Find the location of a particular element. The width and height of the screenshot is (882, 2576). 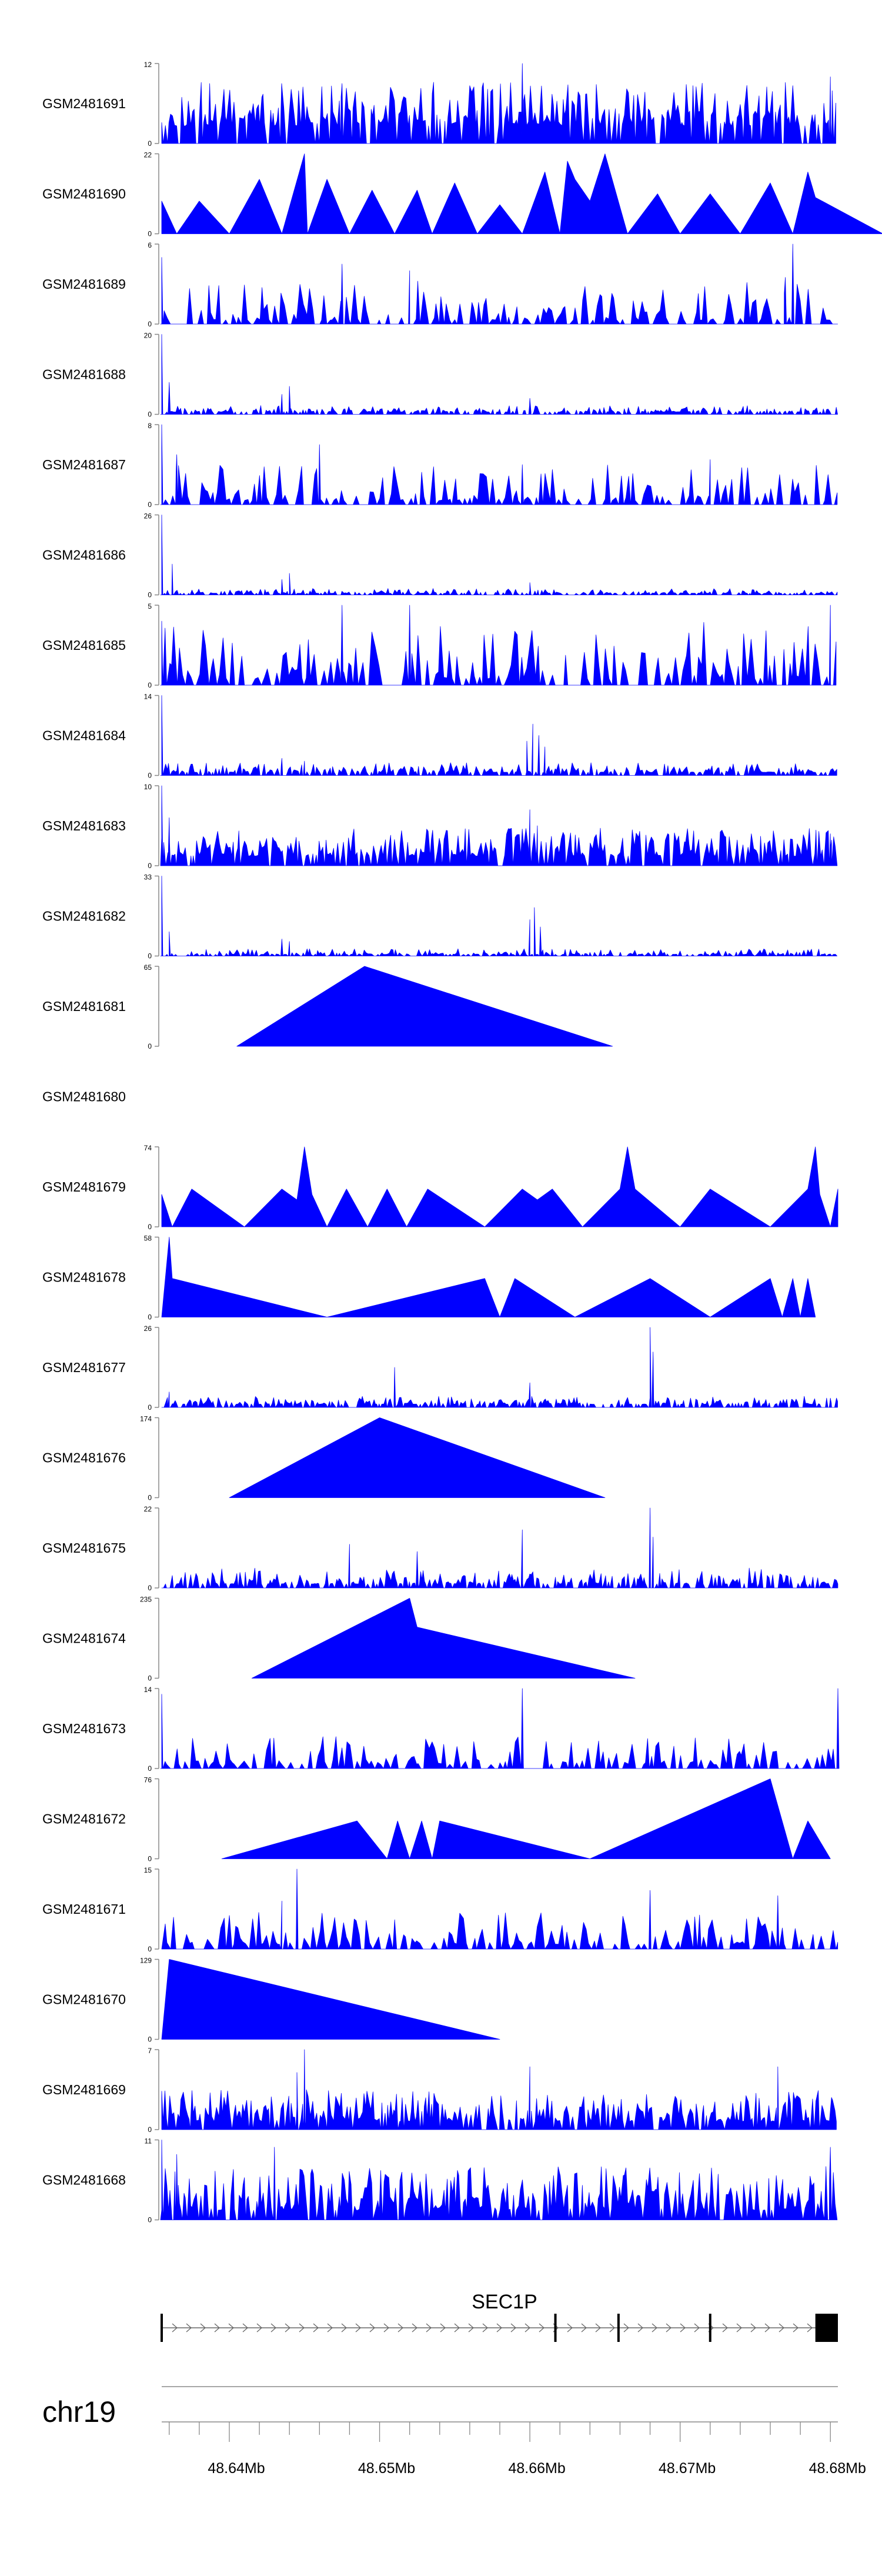

track-GSM2481686: GSM2481686 26 0 is located at coordinates (440, 555).